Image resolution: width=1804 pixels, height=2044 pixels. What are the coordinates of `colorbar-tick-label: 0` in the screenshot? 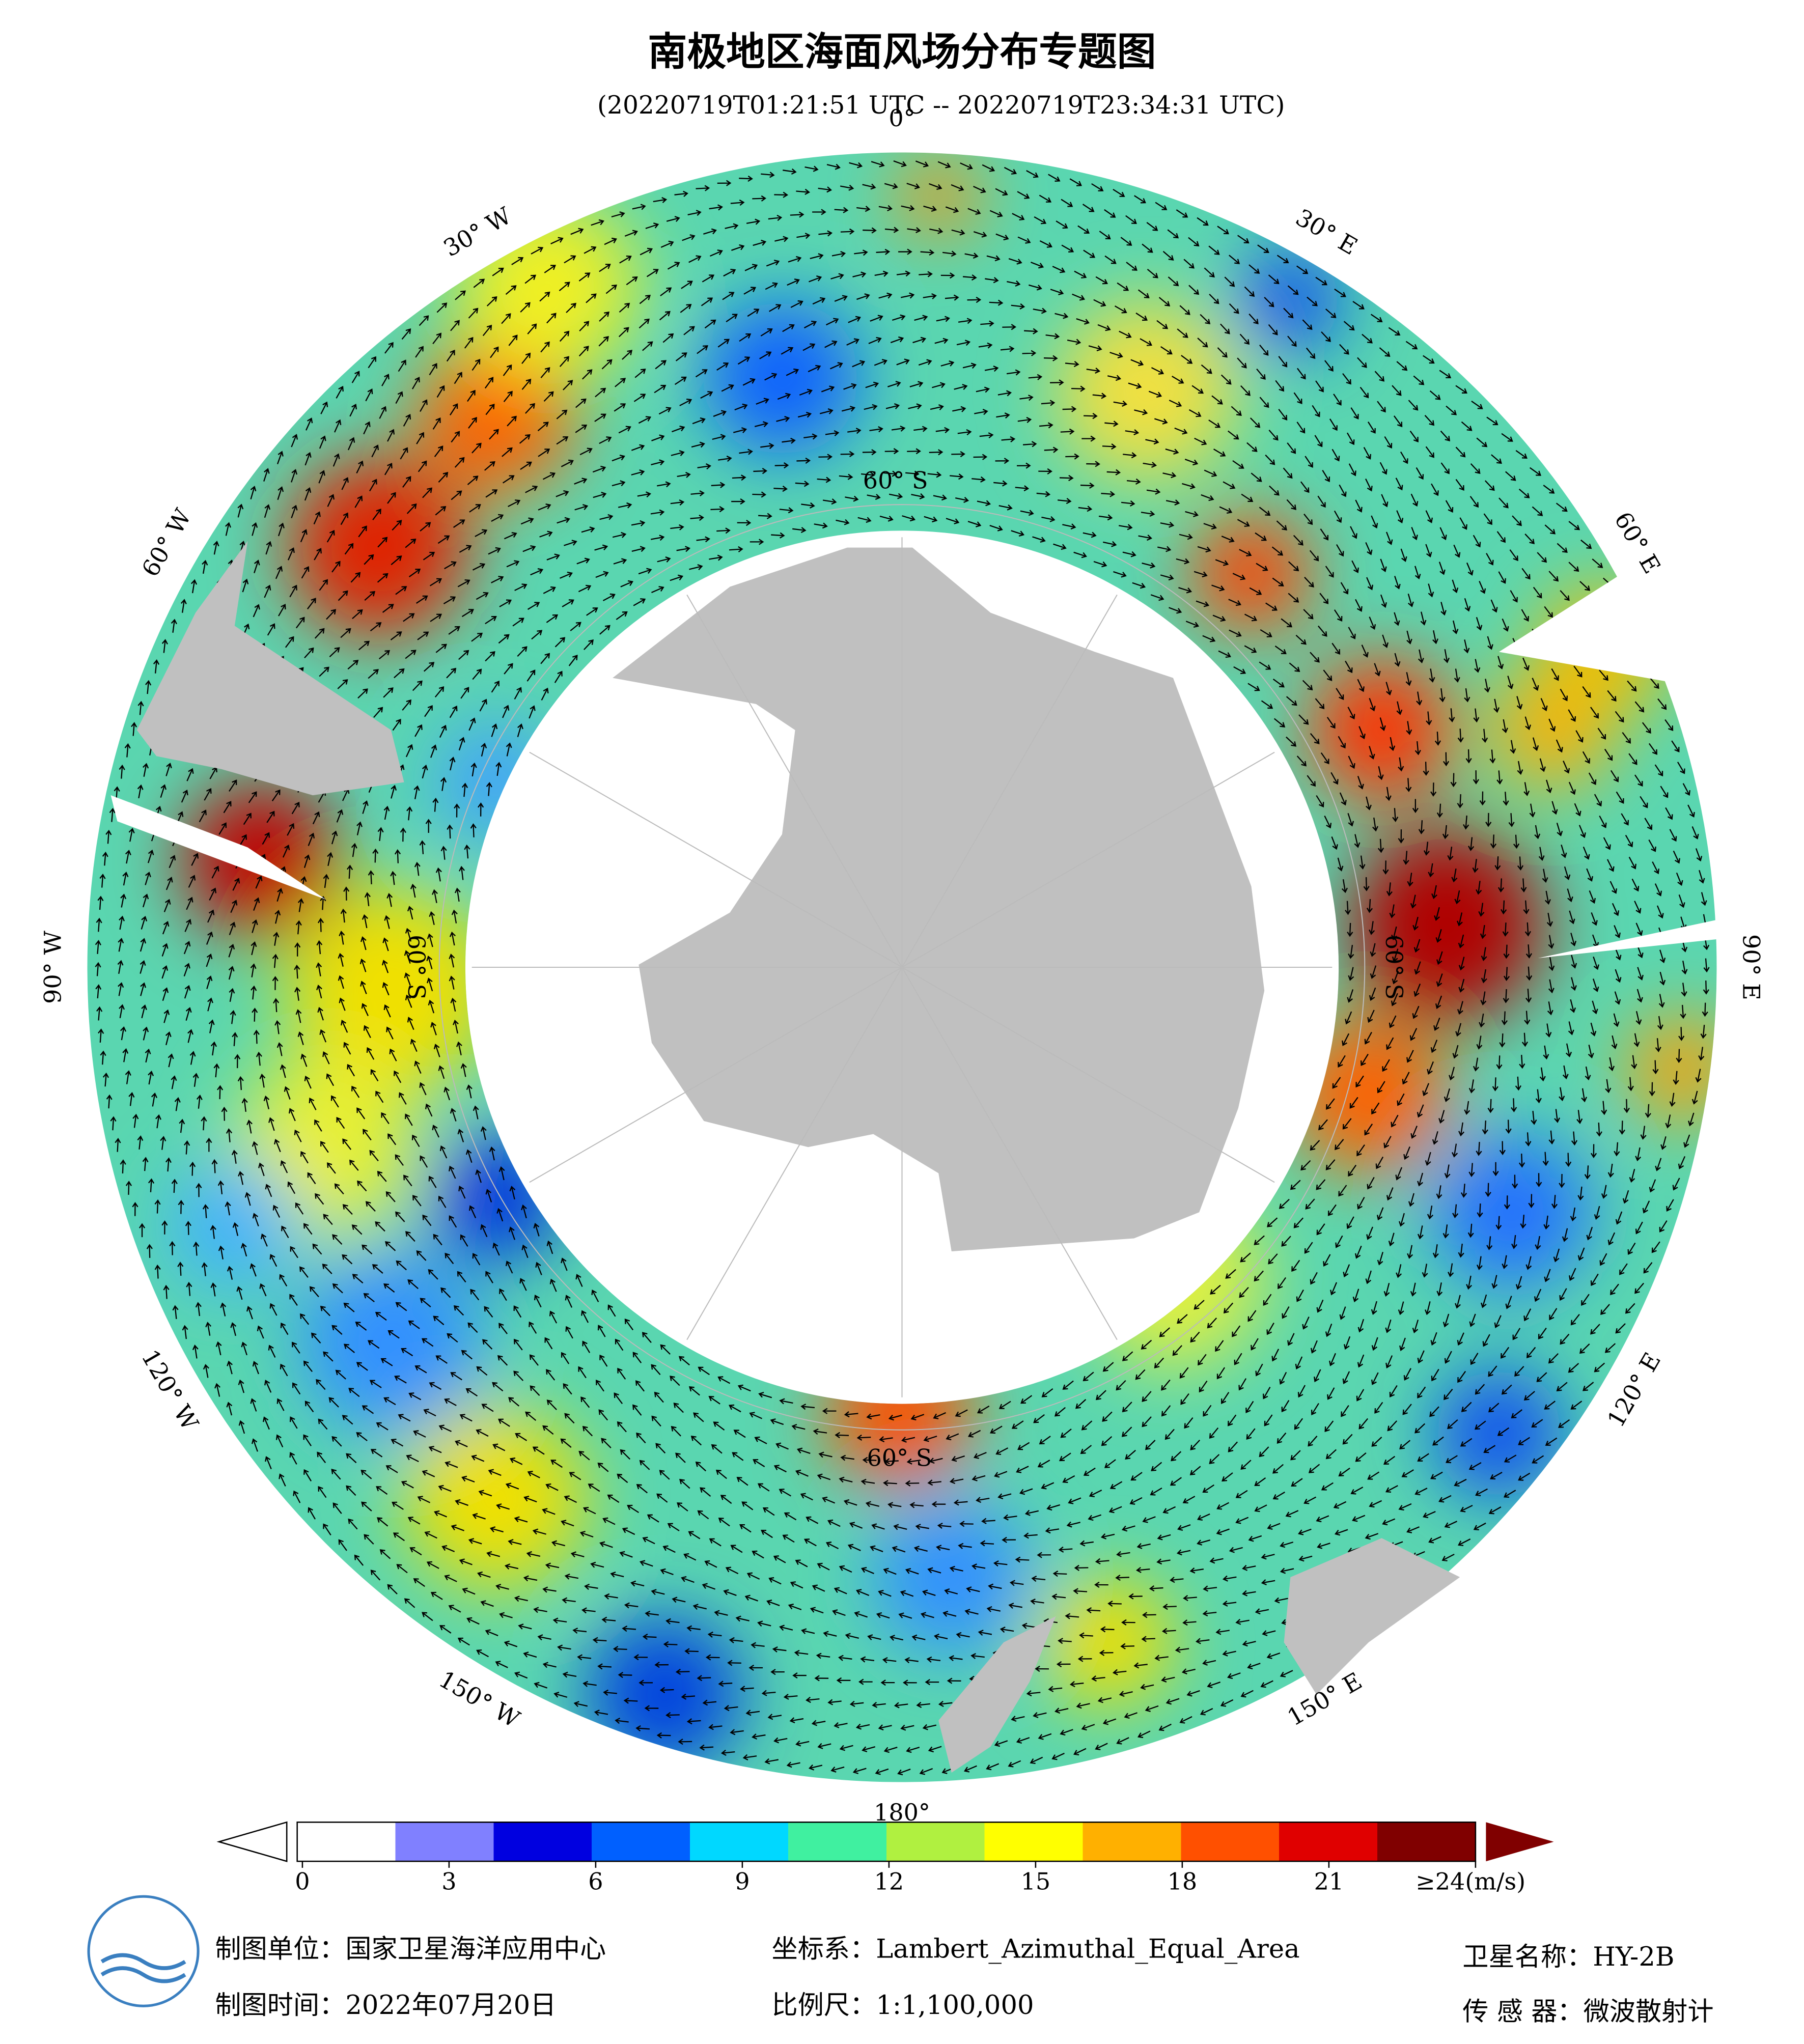 It's located at (302, 1881).